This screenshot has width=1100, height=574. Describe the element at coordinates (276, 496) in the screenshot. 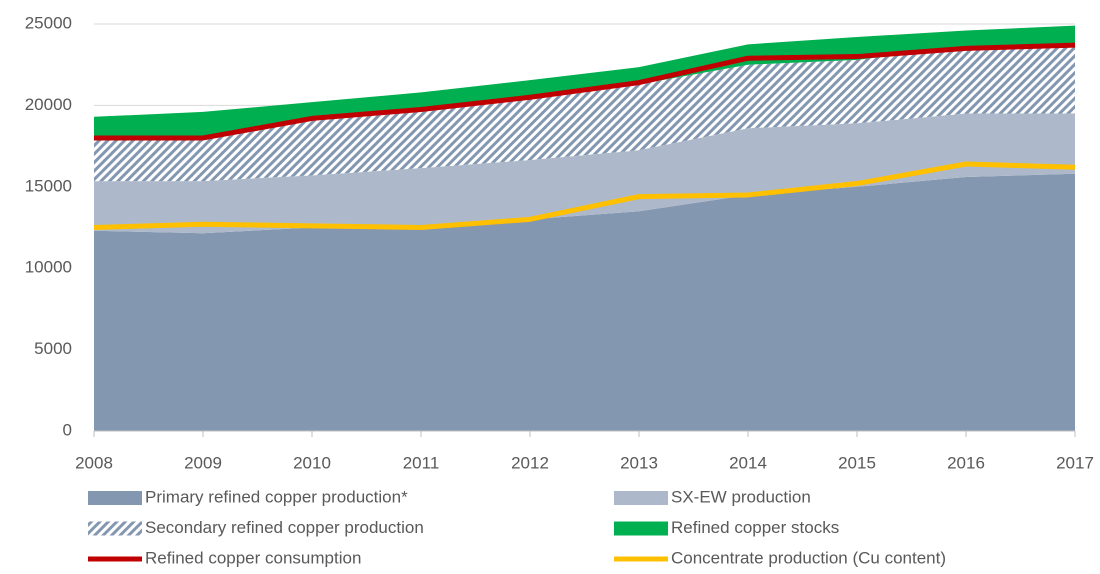

I see `legend-label: Primary refined copper production*` at that location.